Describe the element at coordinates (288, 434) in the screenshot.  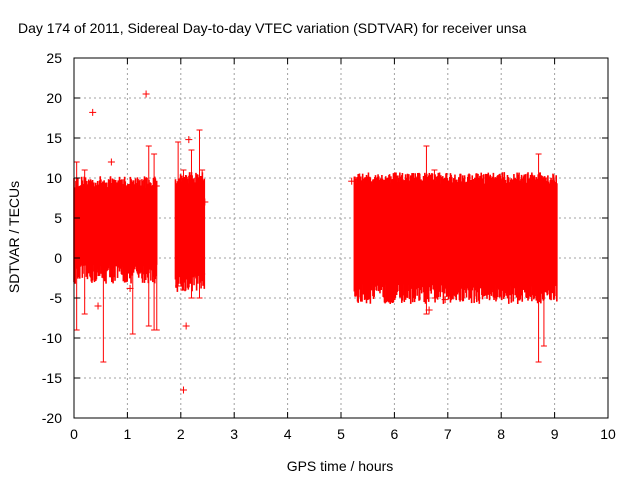
I see `x-tick-label: 4` at that location.